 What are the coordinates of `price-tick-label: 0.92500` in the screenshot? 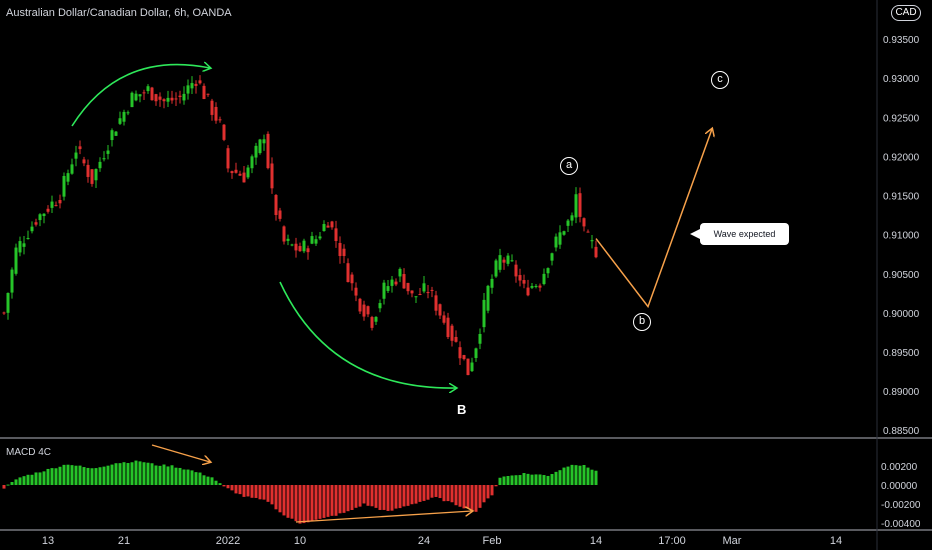 It's located at (901, 118).